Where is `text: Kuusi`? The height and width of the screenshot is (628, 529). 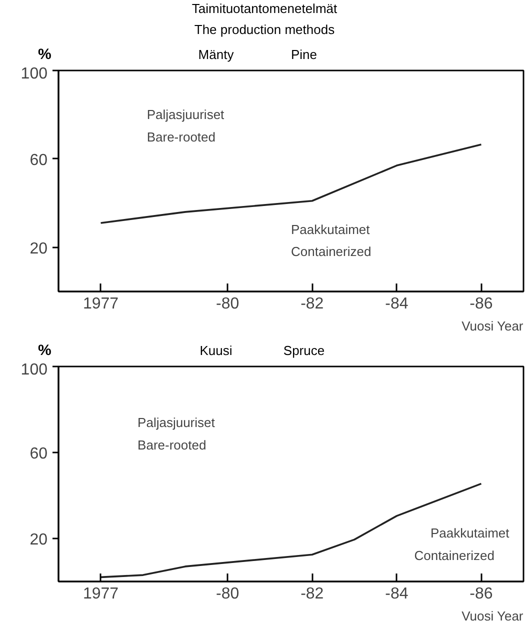 text: Kuusi is located at coordinates (216, 351).